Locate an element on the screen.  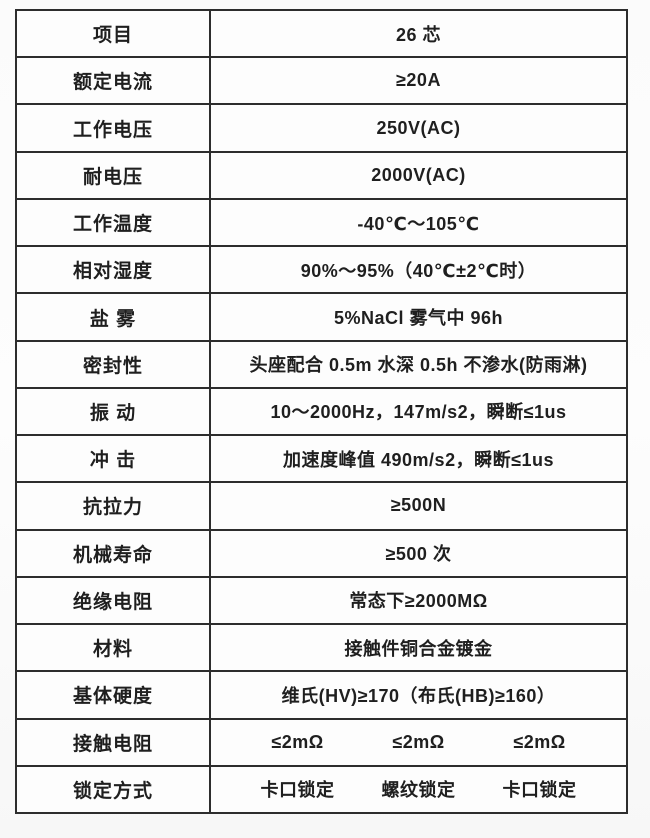
table-row: 锁定方式 卡口锁定 螺纹锁定 卡口锁定 is located at coordinates (321, 789).